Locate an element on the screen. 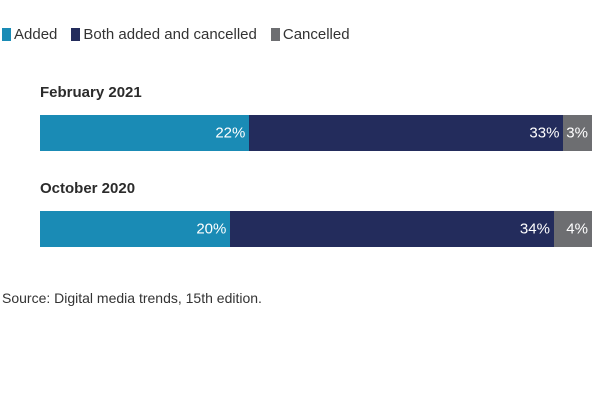  legend-label: Both added and cancelled is located at coordinates (170, 34).